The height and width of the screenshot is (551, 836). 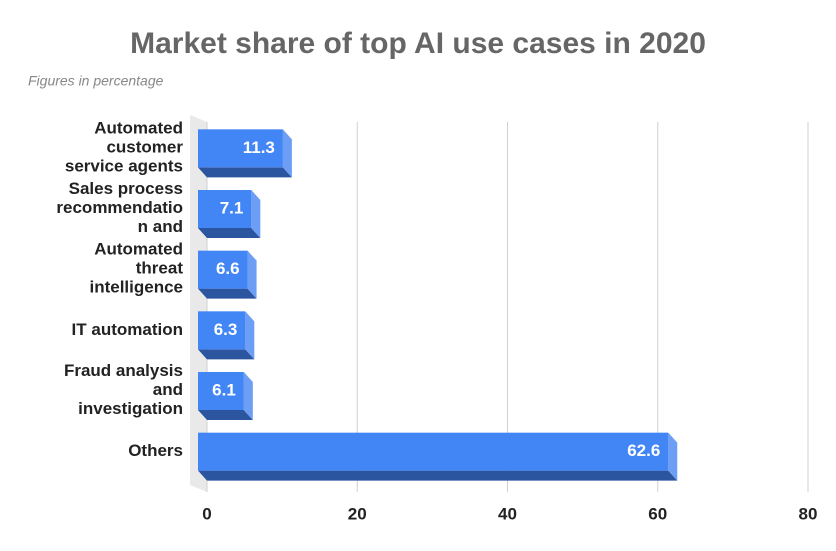 What do you see at coordinates (657, 513) in the screenshot?
I see `x-tick-label: 60` at bounding box center [657, 513].